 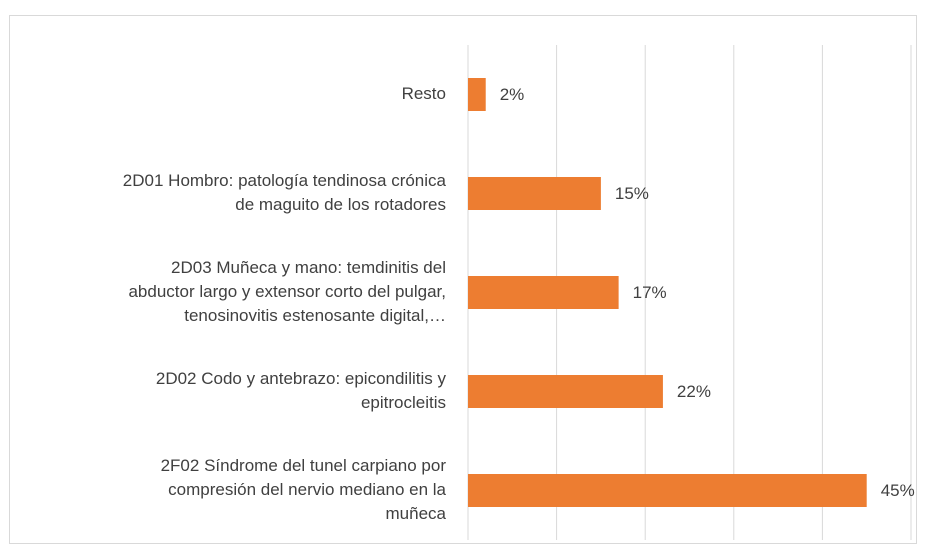 I want to click on data-label: 17%, so click(x=650, y=292).